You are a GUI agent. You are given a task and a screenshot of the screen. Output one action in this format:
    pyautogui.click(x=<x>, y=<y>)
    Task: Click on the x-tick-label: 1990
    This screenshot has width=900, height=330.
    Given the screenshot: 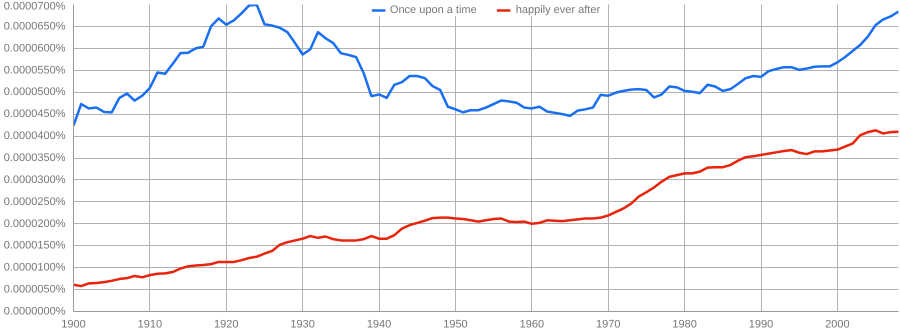 What is the action you would take?
    pyautogui.click(x=761, y=324)
    